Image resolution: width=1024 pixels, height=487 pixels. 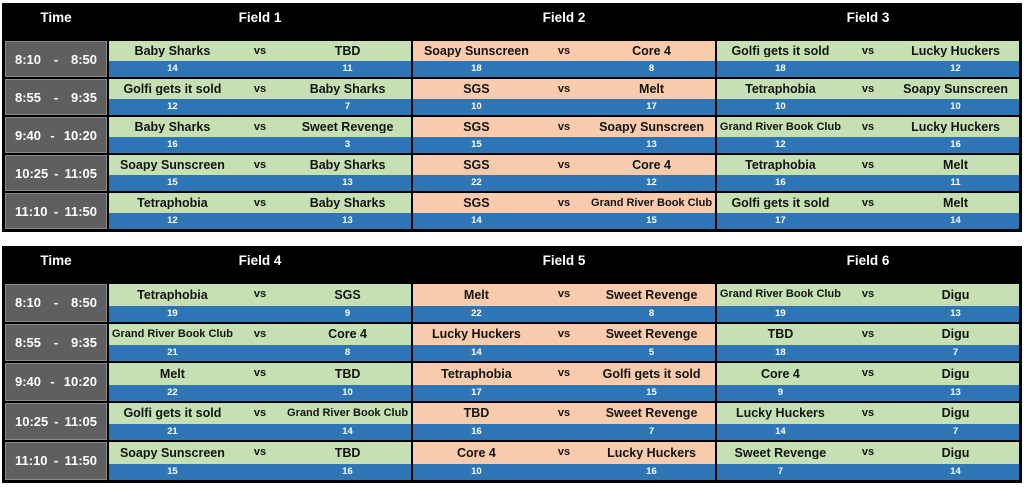 What do you see at coordinates (56, 421) in the screenshot?
I see `time-cell: 10:25 - 11:05` at bounding box center [56, 421].